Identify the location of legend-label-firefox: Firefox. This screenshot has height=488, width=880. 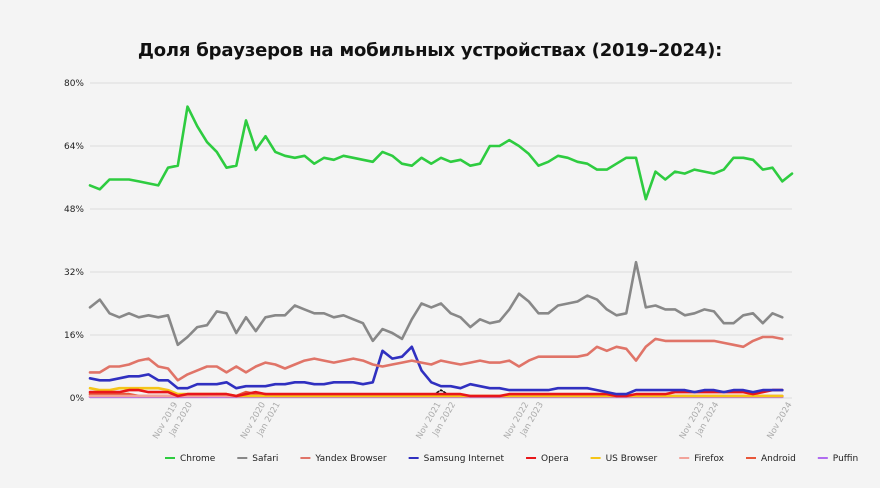
(709, 459).